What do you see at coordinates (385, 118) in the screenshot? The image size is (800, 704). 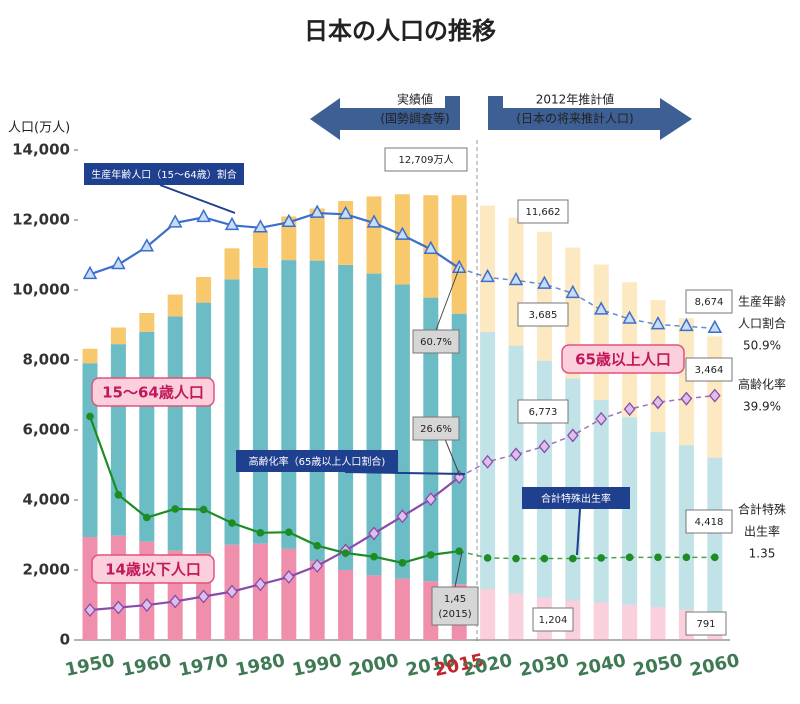 I see `actual-arrow` at bounding box center [385, 118].